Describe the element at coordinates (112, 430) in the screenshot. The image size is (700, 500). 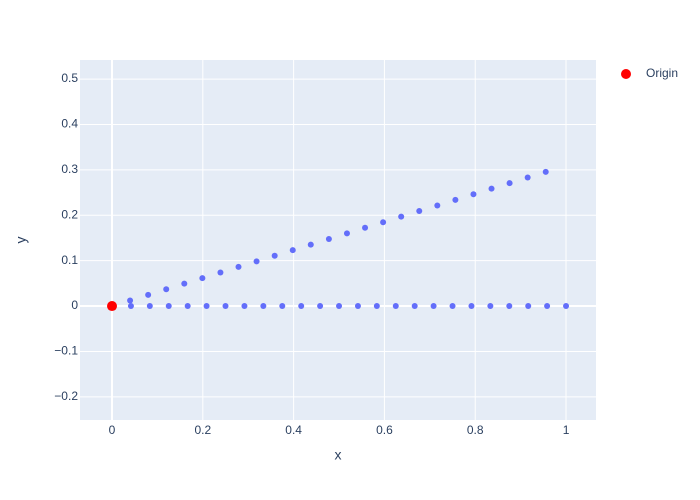
I see `x-tick-label: 0` at that location.